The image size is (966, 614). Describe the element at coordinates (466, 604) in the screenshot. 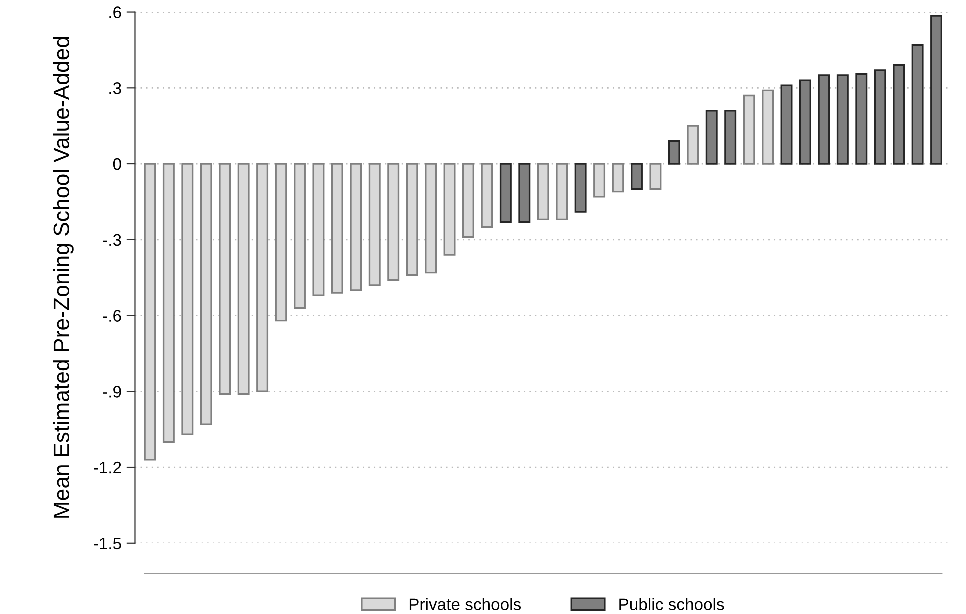

I see `legend-label: Private schools` at that location.